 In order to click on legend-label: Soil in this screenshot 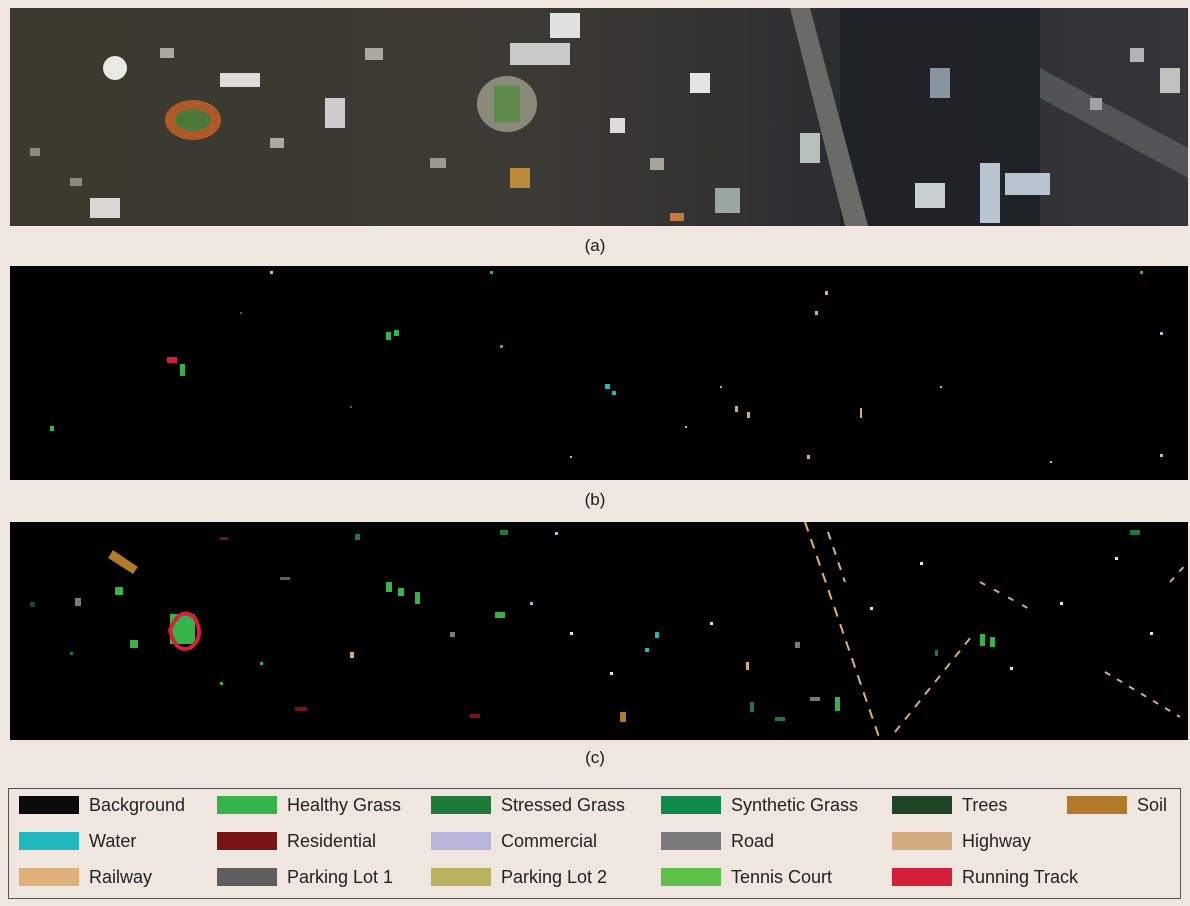, I will do `click(1152, 805)`.